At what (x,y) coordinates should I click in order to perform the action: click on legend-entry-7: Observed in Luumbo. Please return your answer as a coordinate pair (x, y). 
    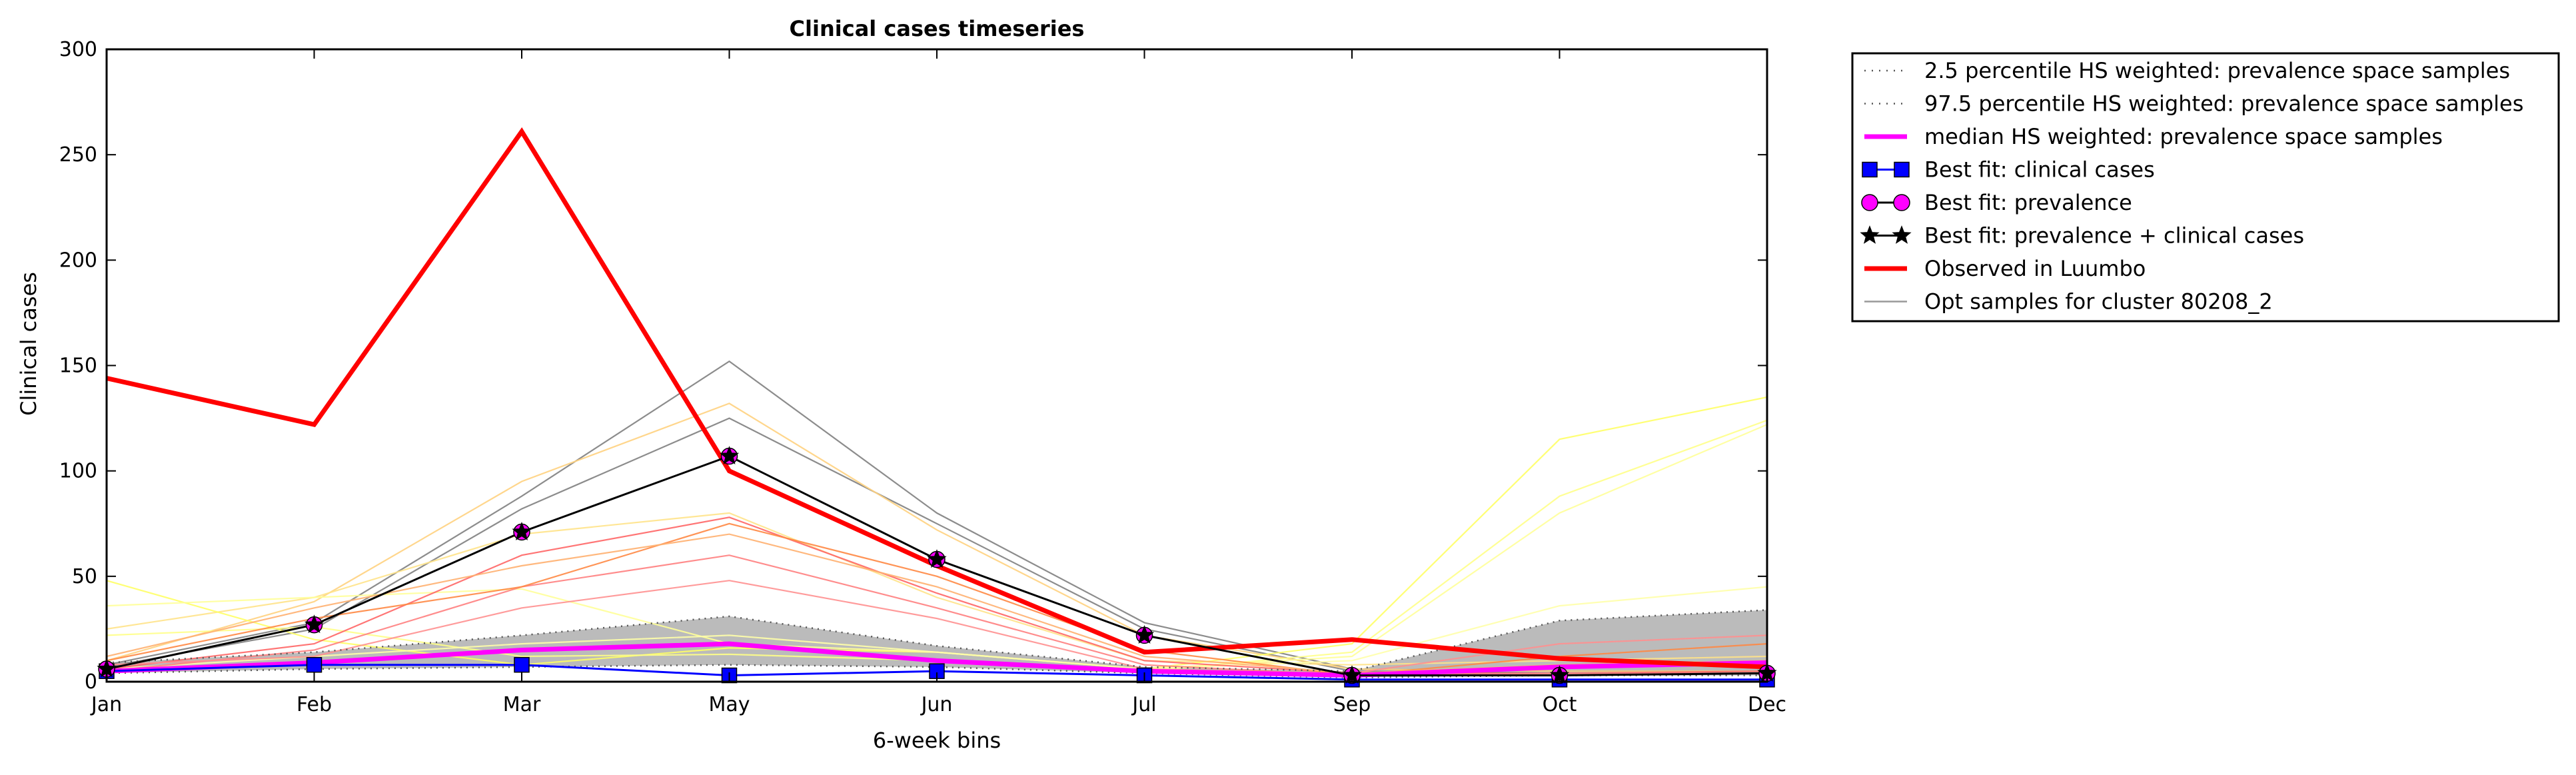
    Looking at the image, I should click on (2005, 268).